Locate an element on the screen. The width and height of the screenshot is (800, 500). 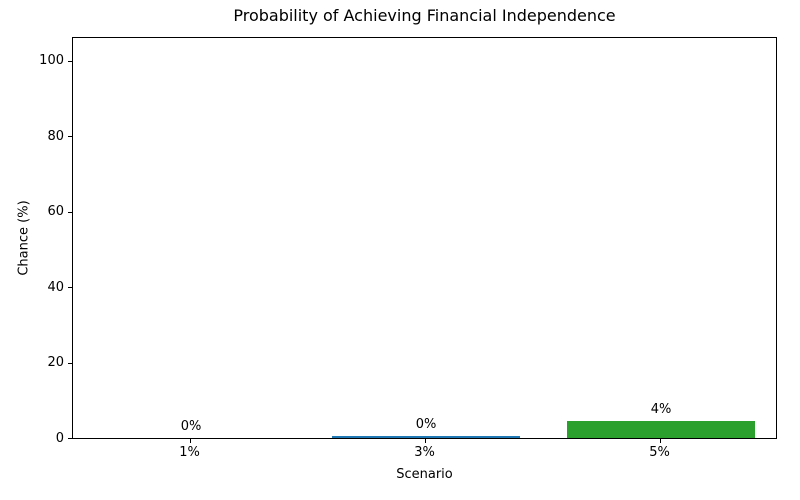
y-tick-label: 20 is located at coordinates (55, 363).